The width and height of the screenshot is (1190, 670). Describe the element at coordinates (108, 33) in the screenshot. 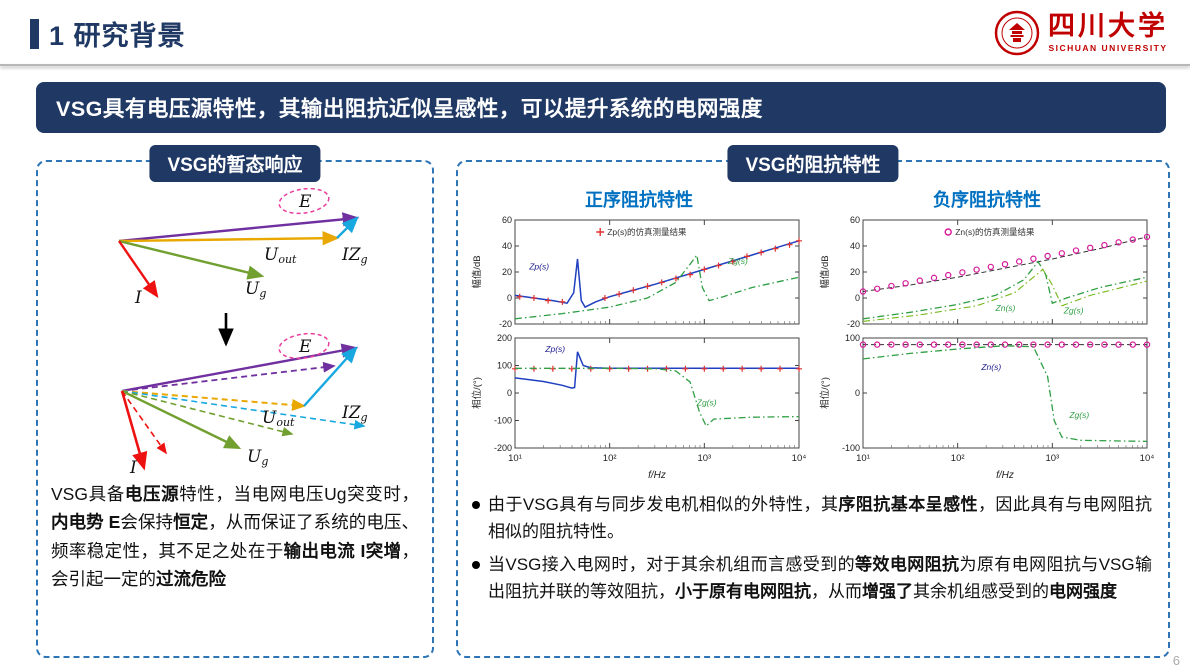

I see `header: 1 研究背景` at that location.